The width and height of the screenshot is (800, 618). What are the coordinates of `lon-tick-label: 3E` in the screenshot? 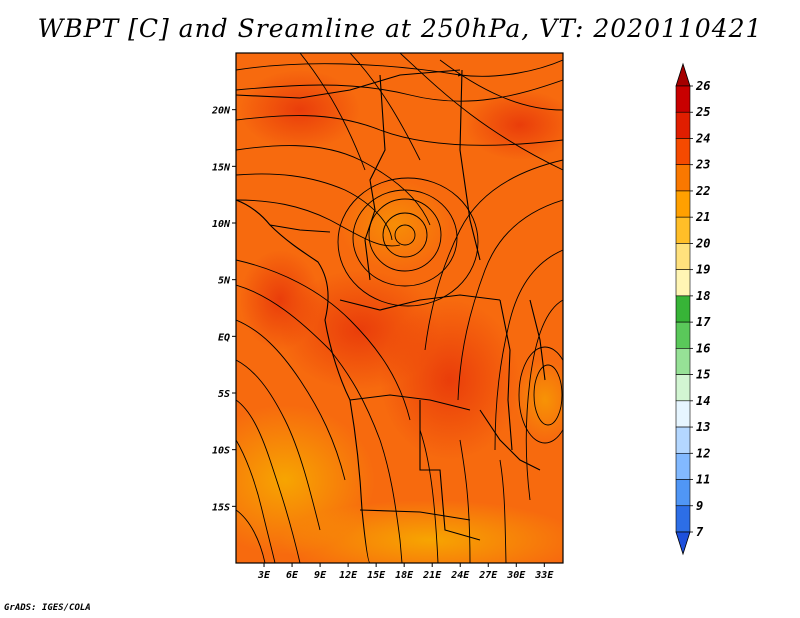 It's located at (264, 575).